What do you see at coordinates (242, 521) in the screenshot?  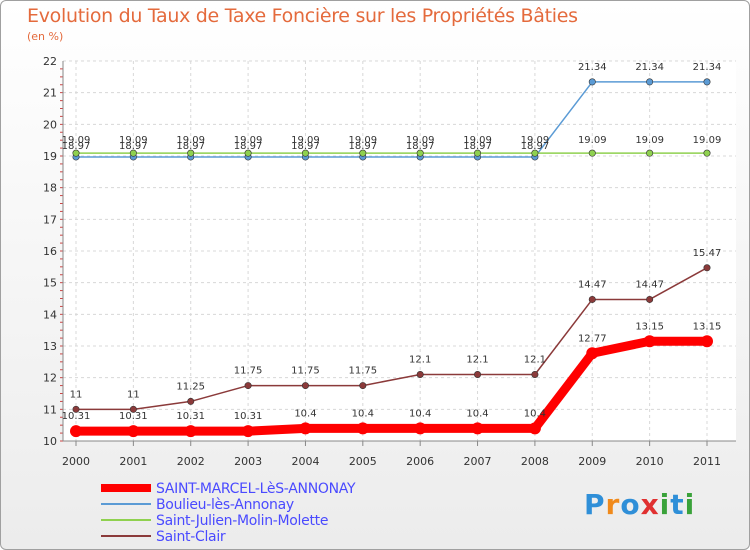 I see `legend-label-2: Saint-Julien-Molin-Molette` at bounding box center [242, 521].